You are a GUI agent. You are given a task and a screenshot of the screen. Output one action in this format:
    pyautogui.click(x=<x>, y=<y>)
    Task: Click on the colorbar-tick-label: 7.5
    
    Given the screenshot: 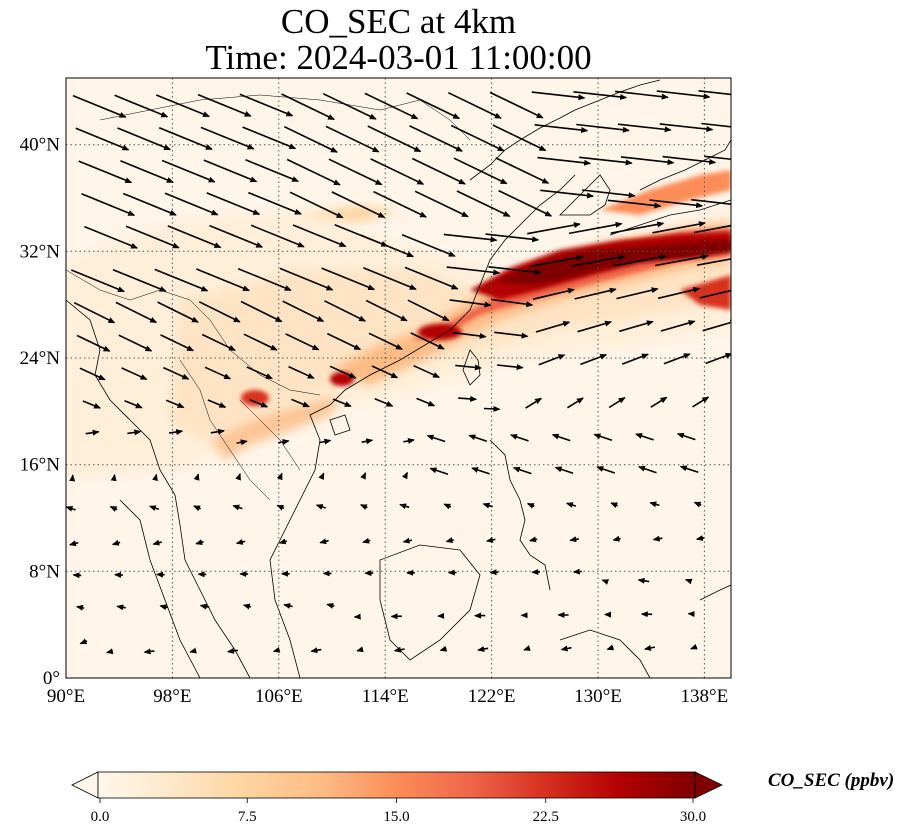 What is the action you would take?
    pyautogui.click(x=247, y=817)
    